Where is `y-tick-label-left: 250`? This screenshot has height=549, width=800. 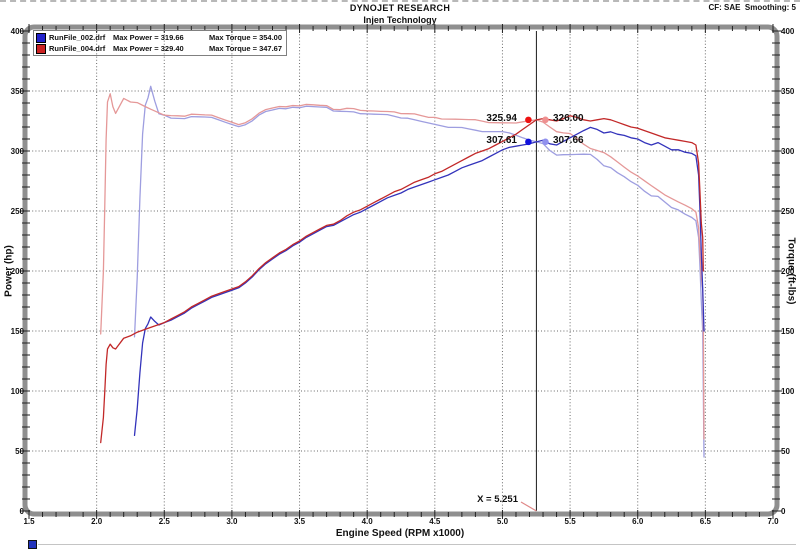
y-tick-label-left: 250 is located at coordinates (18, 211).